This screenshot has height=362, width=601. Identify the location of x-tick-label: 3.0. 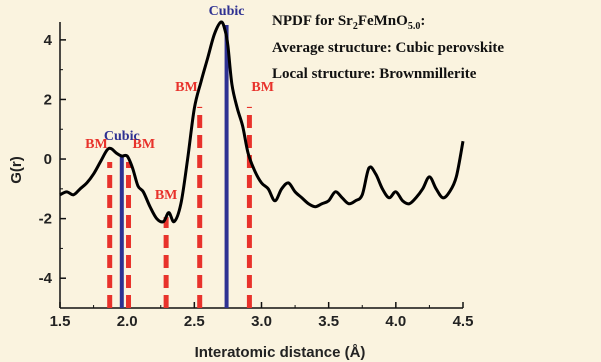
(261, 321).